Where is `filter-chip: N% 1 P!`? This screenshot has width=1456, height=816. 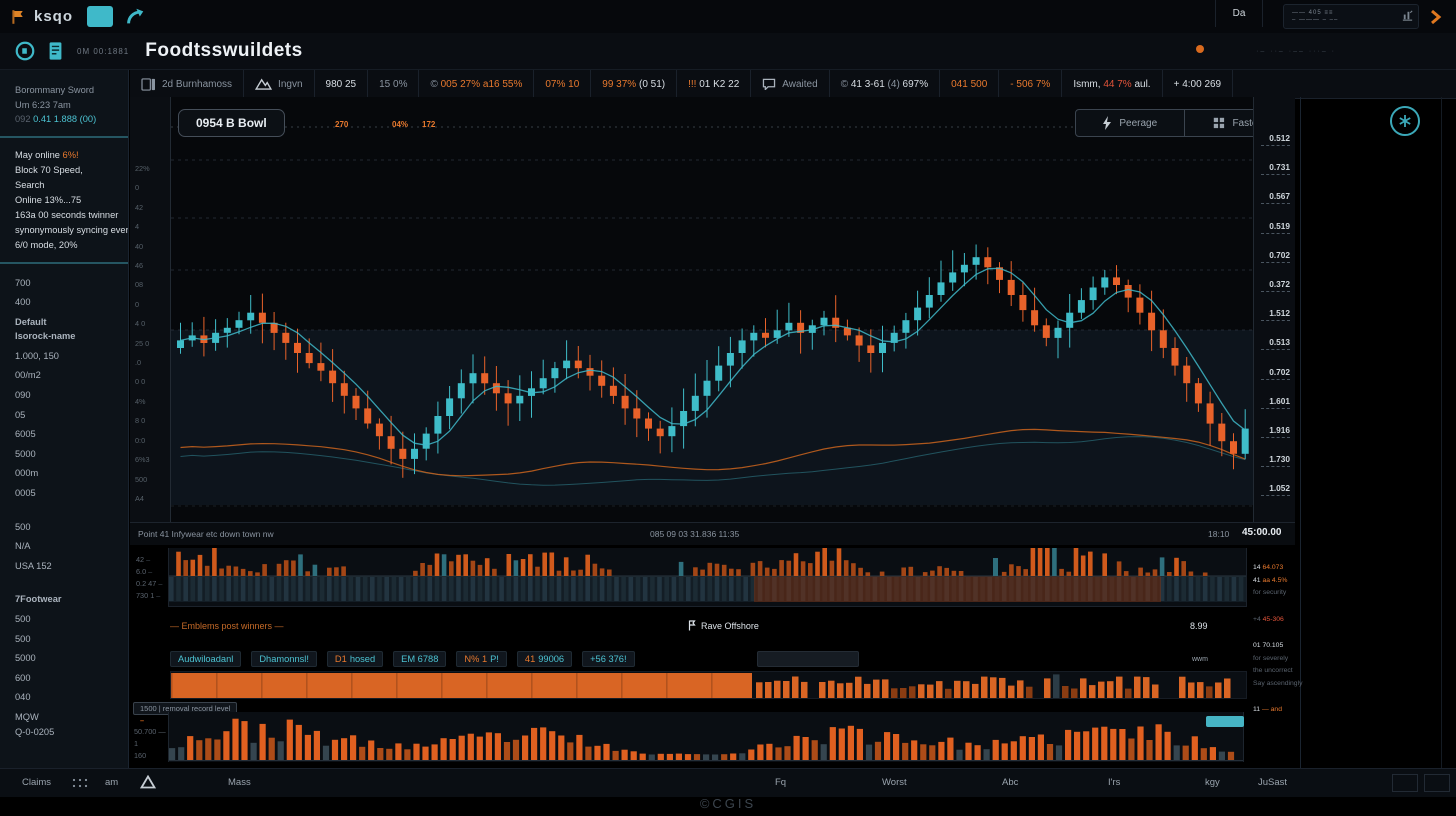
filter-chip: N% 1 P! is located at coordinates (481, 659).